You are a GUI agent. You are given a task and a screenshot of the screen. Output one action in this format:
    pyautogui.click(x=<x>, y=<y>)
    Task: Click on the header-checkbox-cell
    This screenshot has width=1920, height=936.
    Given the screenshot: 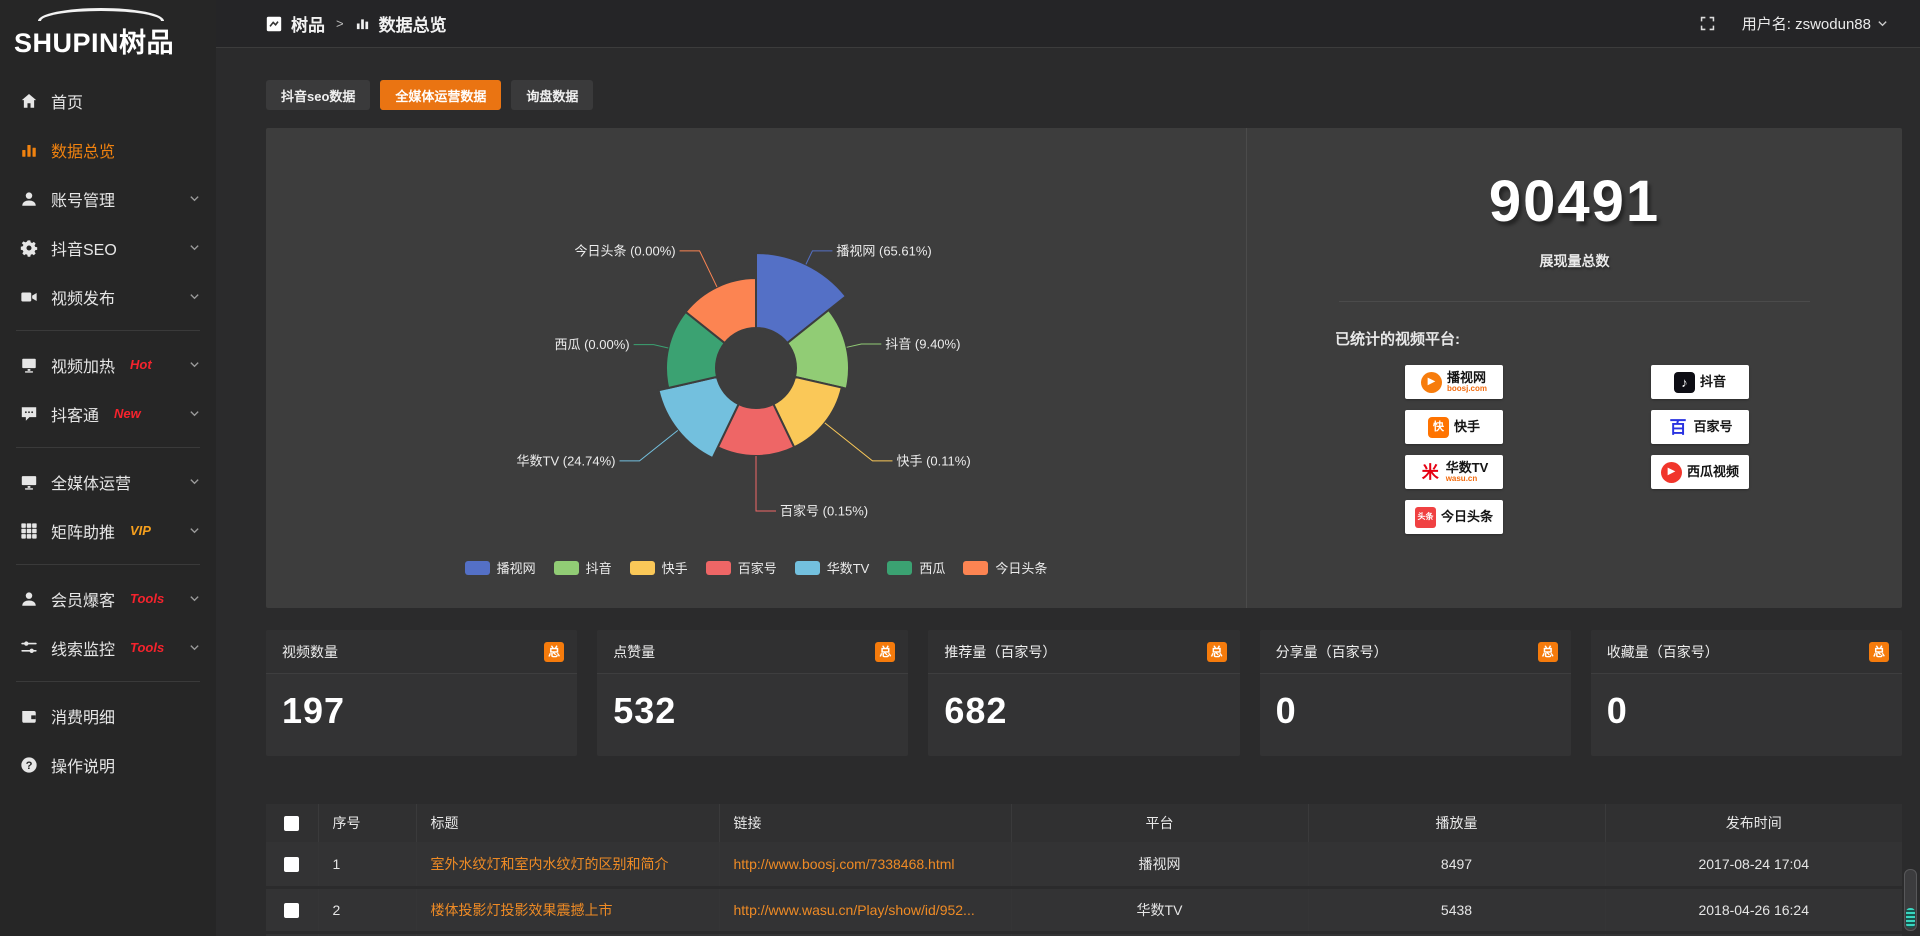 What is the action you would take?
    pyautogui.click(x=292, y=823)
    